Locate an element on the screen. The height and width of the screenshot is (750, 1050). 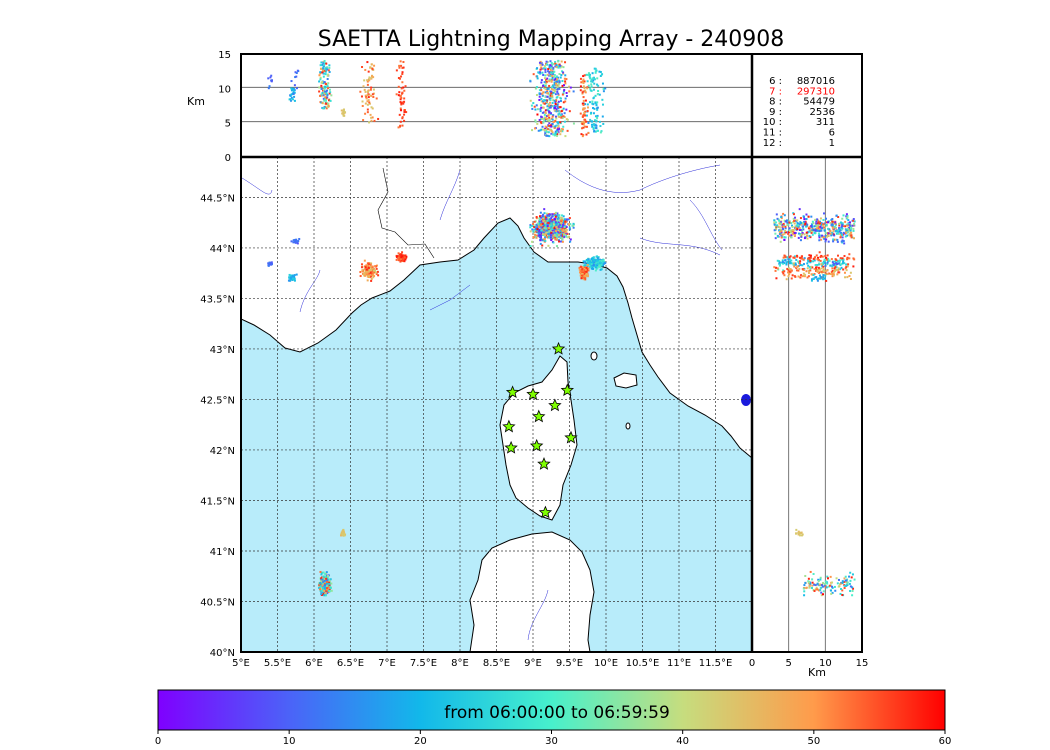
x-tick-label: 9°E is located at coordinates (533, 663).